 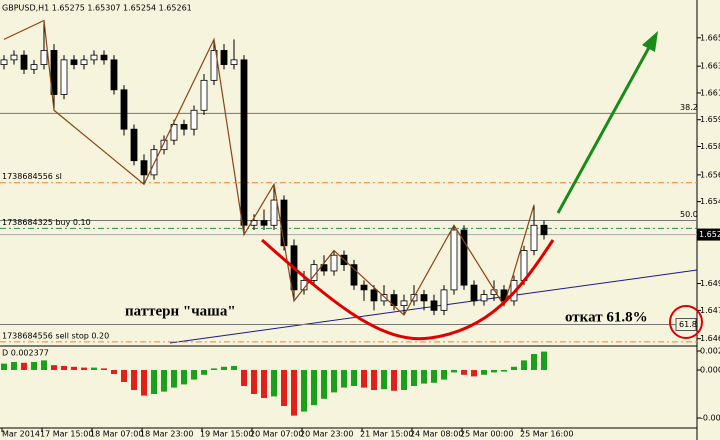 What do you see at coordinates (606, 317) in the screenshot?
I see `annotation: откат 61.8%` at bounding box center [606, 317].